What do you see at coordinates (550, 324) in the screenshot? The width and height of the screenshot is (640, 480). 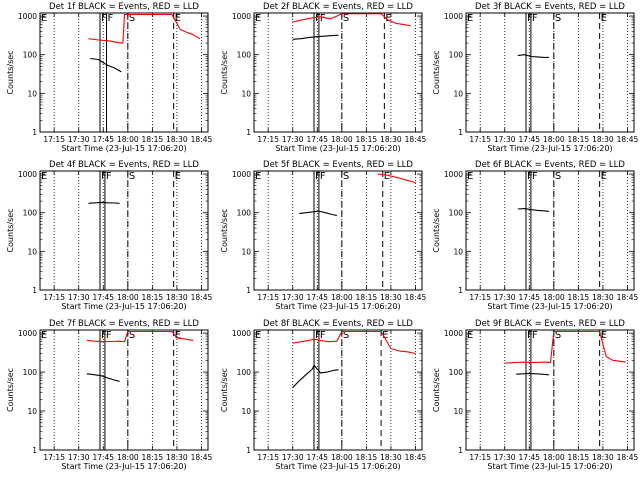 I see `panel-title: Det 9f BLACK = Events, RED = LLD` at bounding box center [550, 324].